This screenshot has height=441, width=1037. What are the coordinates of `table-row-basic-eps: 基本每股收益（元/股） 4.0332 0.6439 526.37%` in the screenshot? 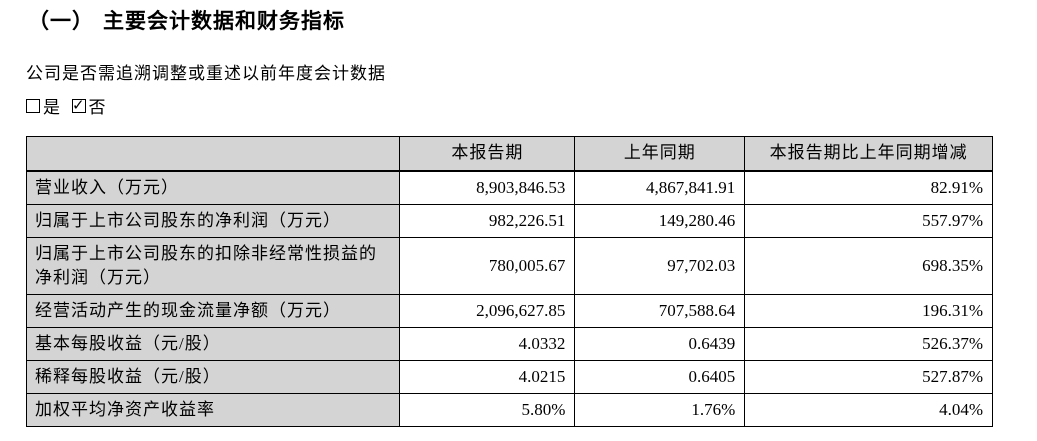 It's located at (509, 343).